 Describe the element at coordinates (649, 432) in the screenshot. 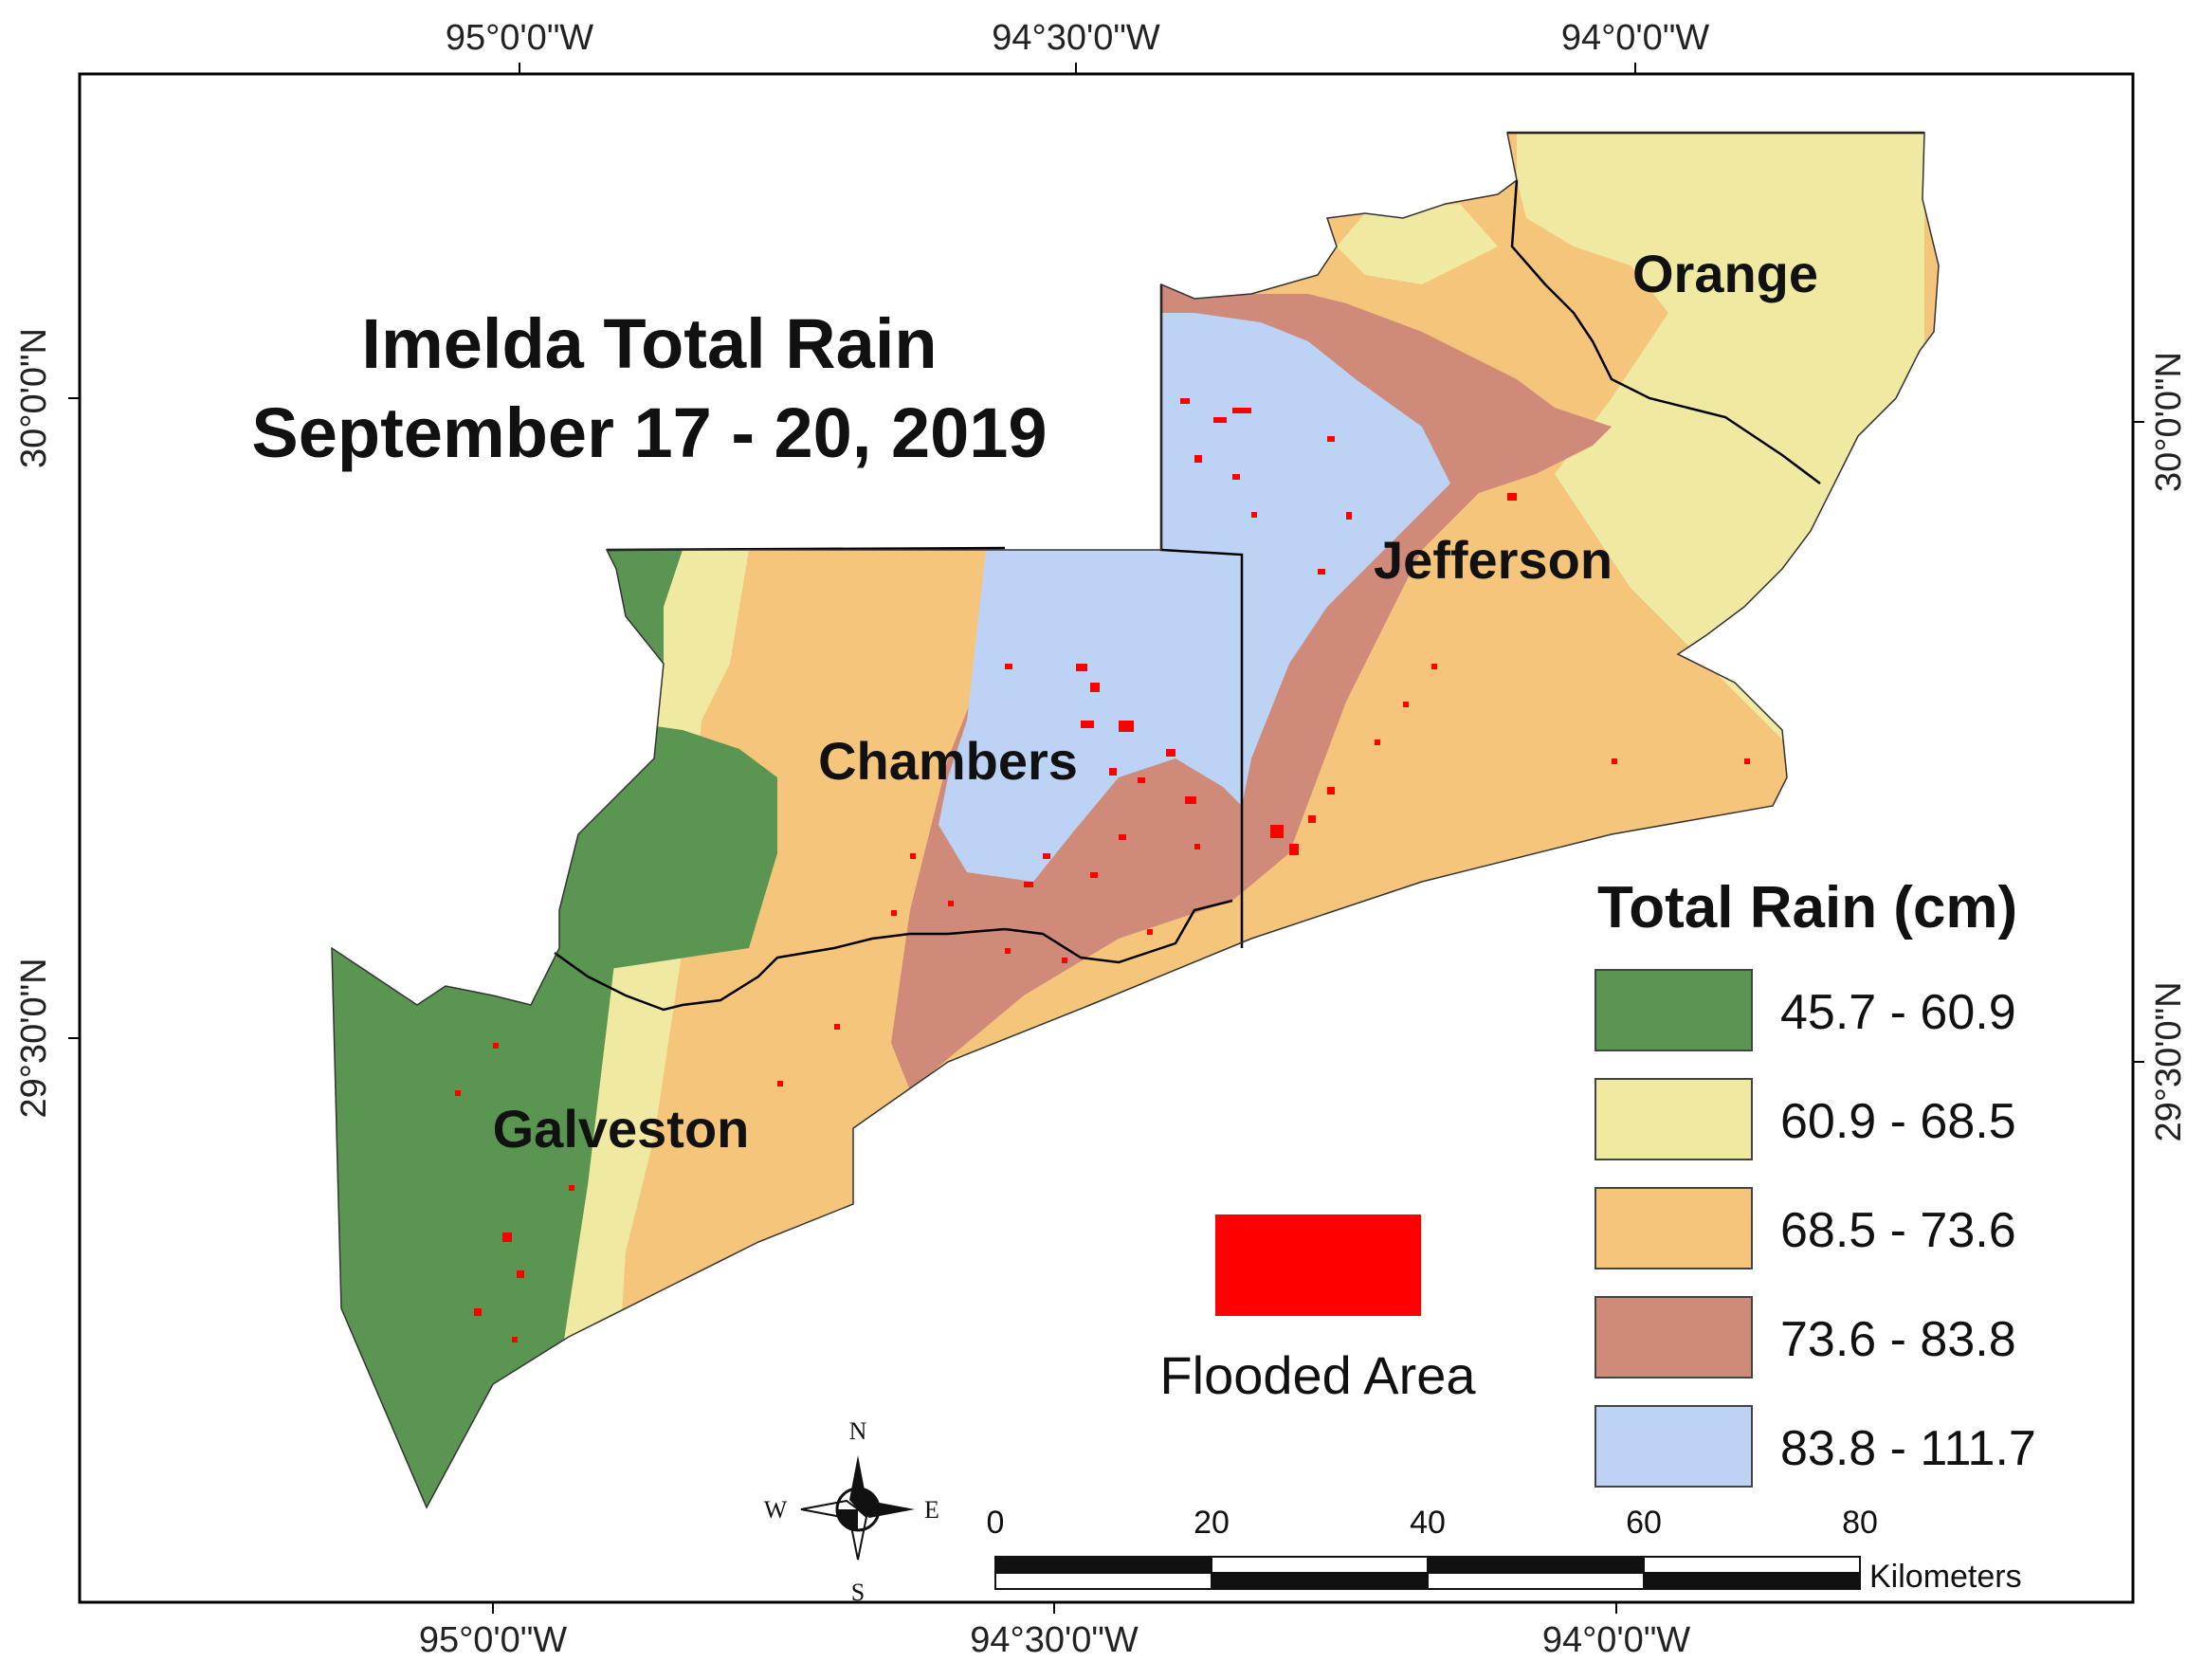

I see `map-title-line-2: September 17 - 20, 2019` at that location.